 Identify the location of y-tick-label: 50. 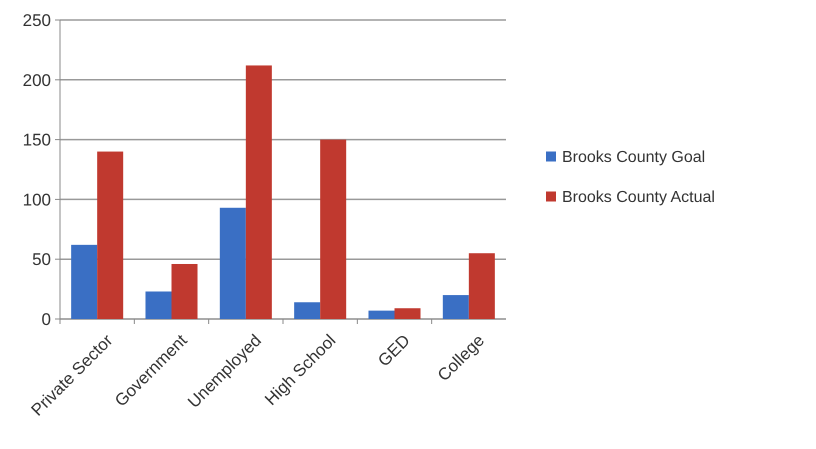
(41, 260).